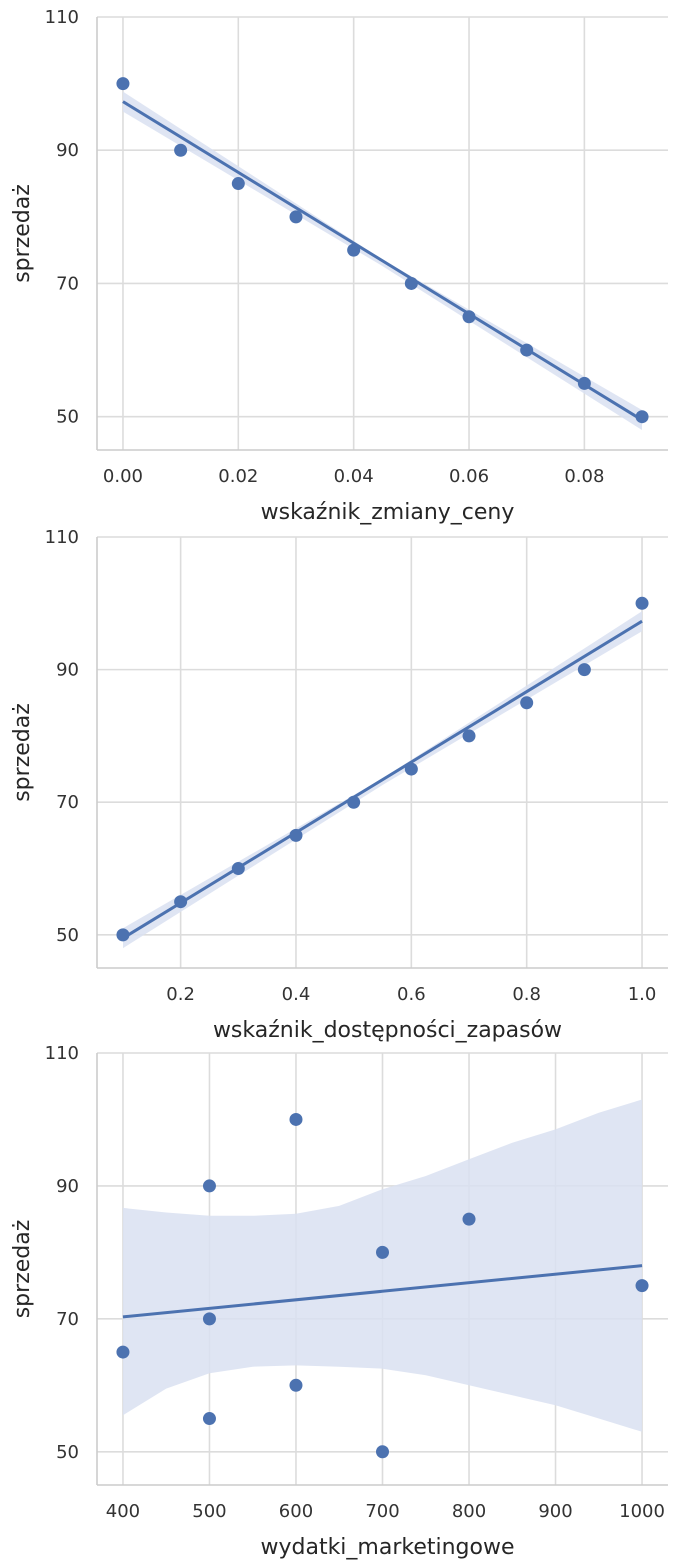 The width and height of the screenshot is (688, 1567). What do you see at coordinates (526, 994) in the screenshot?
I see `x-tick-label: 0.8` at bounding box center [526, 994].